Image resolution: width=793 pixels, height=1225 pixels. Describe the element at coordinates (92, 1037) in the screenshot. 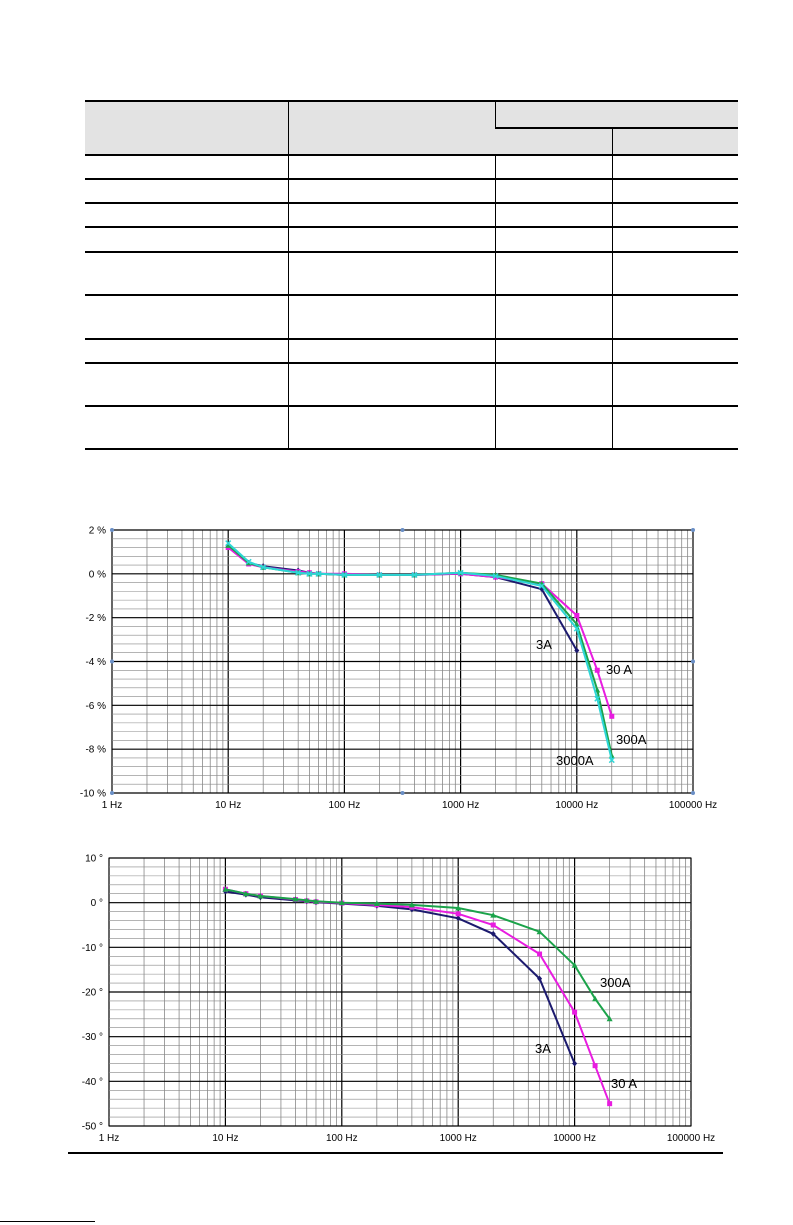

I see `y-tick-label: -30 °` at that location.